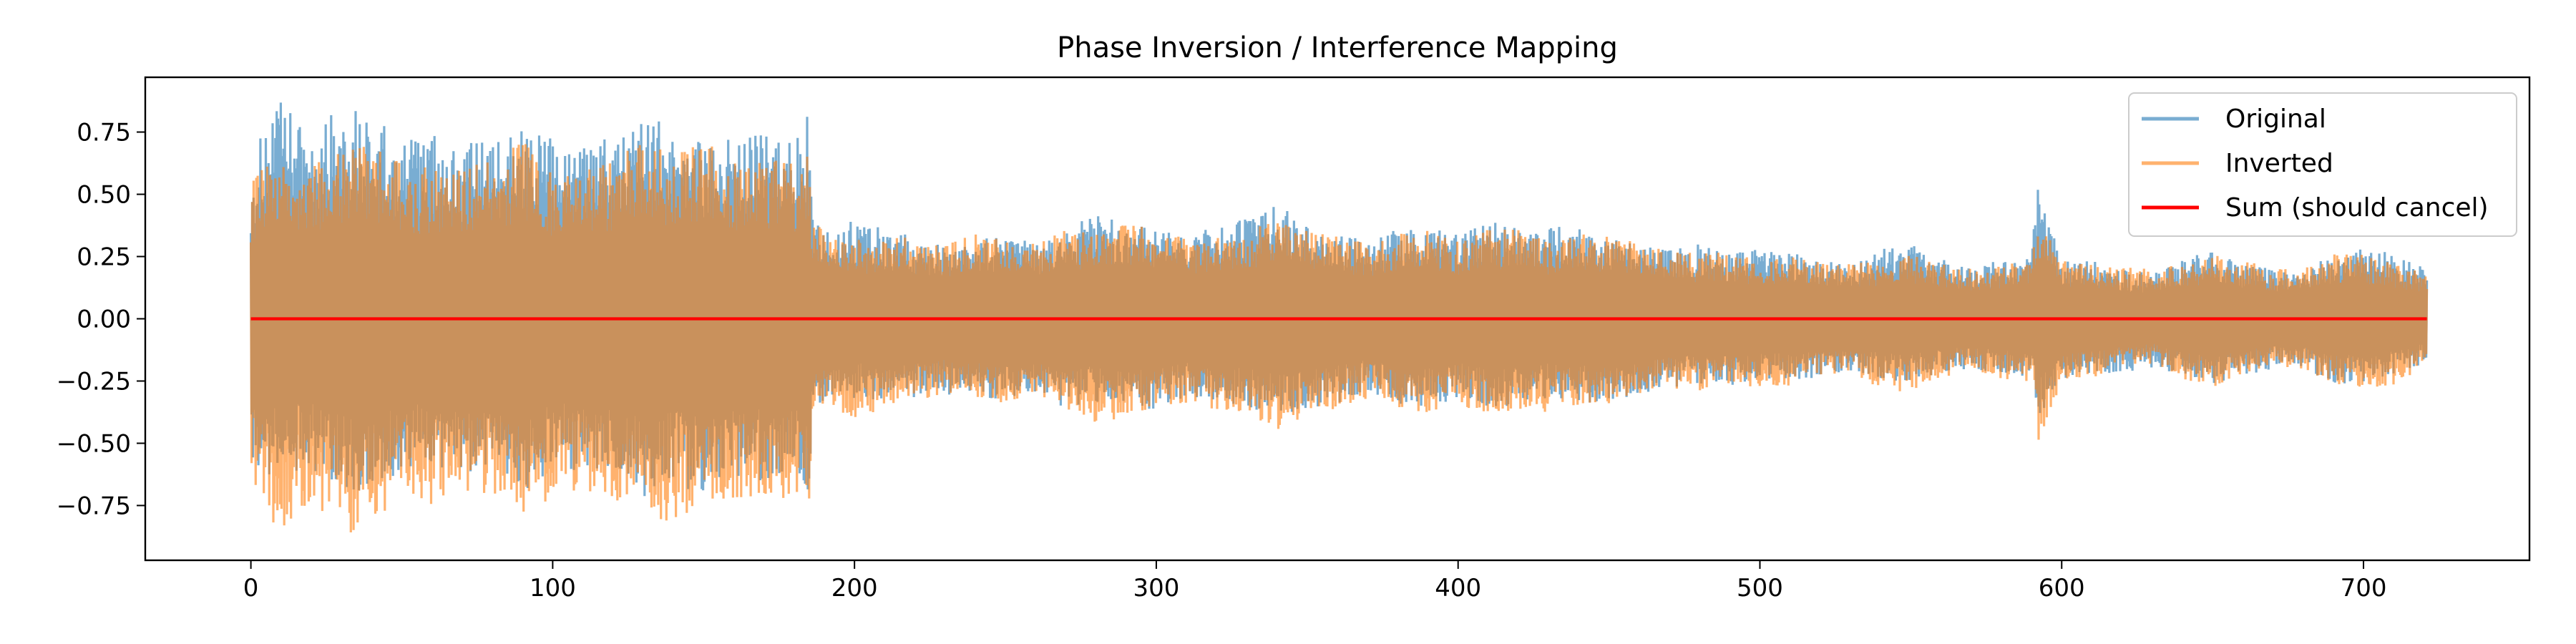  I want to click on x-tick-label: 0, so click(251, 588).